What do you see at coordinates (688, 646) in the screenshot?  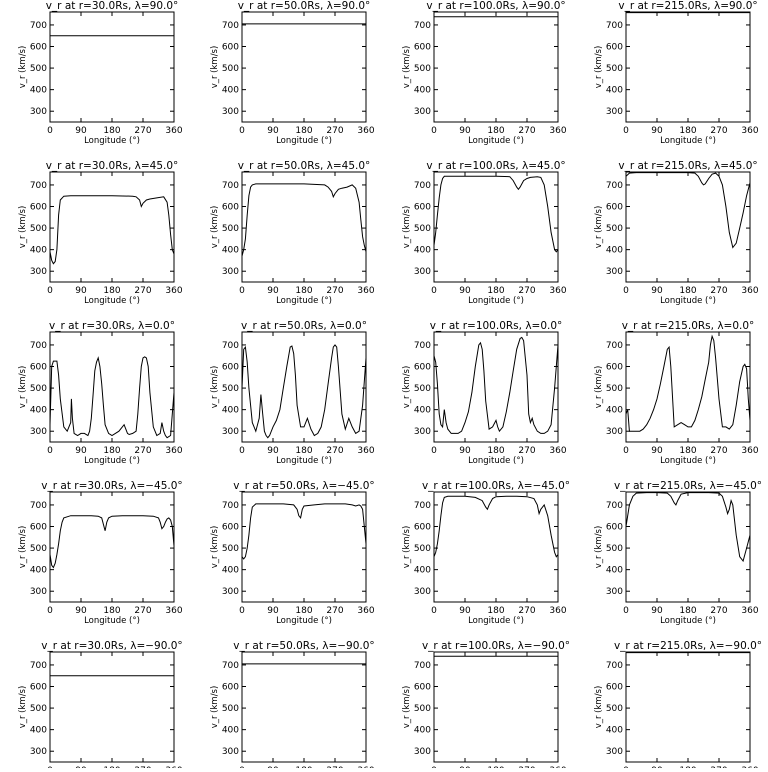 I see `chart-title: v_r at r=215.0Rs, λ=−90.0°` at bounding box center [688, 646].